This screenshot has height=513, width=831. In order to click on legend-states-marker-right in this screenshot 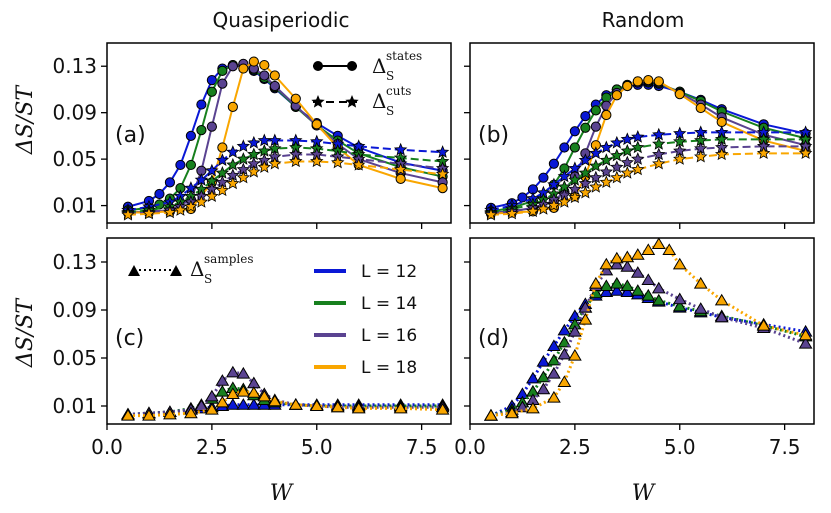, I will do `click(352, 66)`.